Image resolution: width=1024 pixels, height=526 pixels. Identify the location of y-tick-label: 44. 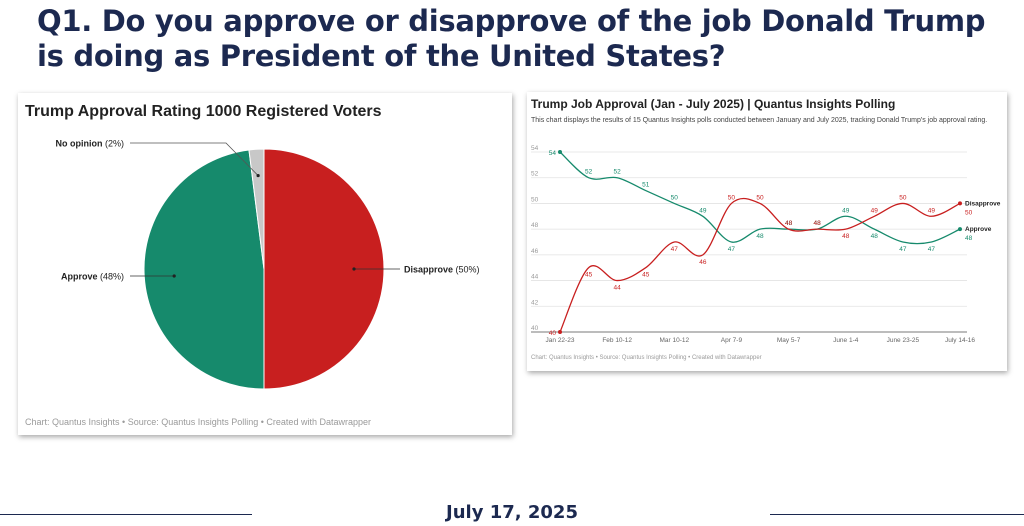
(535, 277).